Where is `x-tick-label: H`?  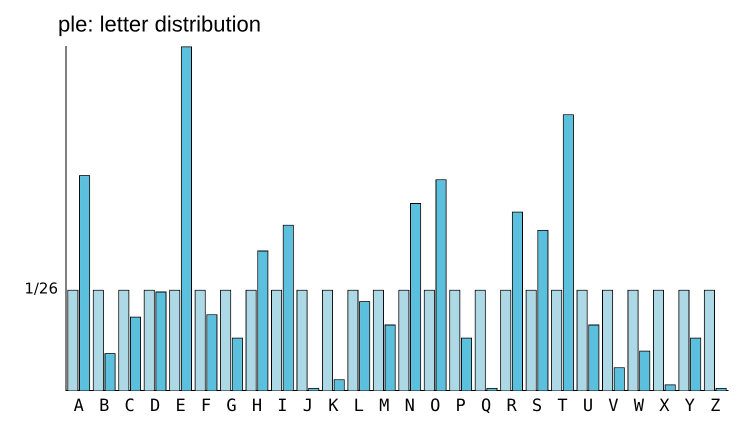 x-tick-label: H is located at coordinates (257, 406).